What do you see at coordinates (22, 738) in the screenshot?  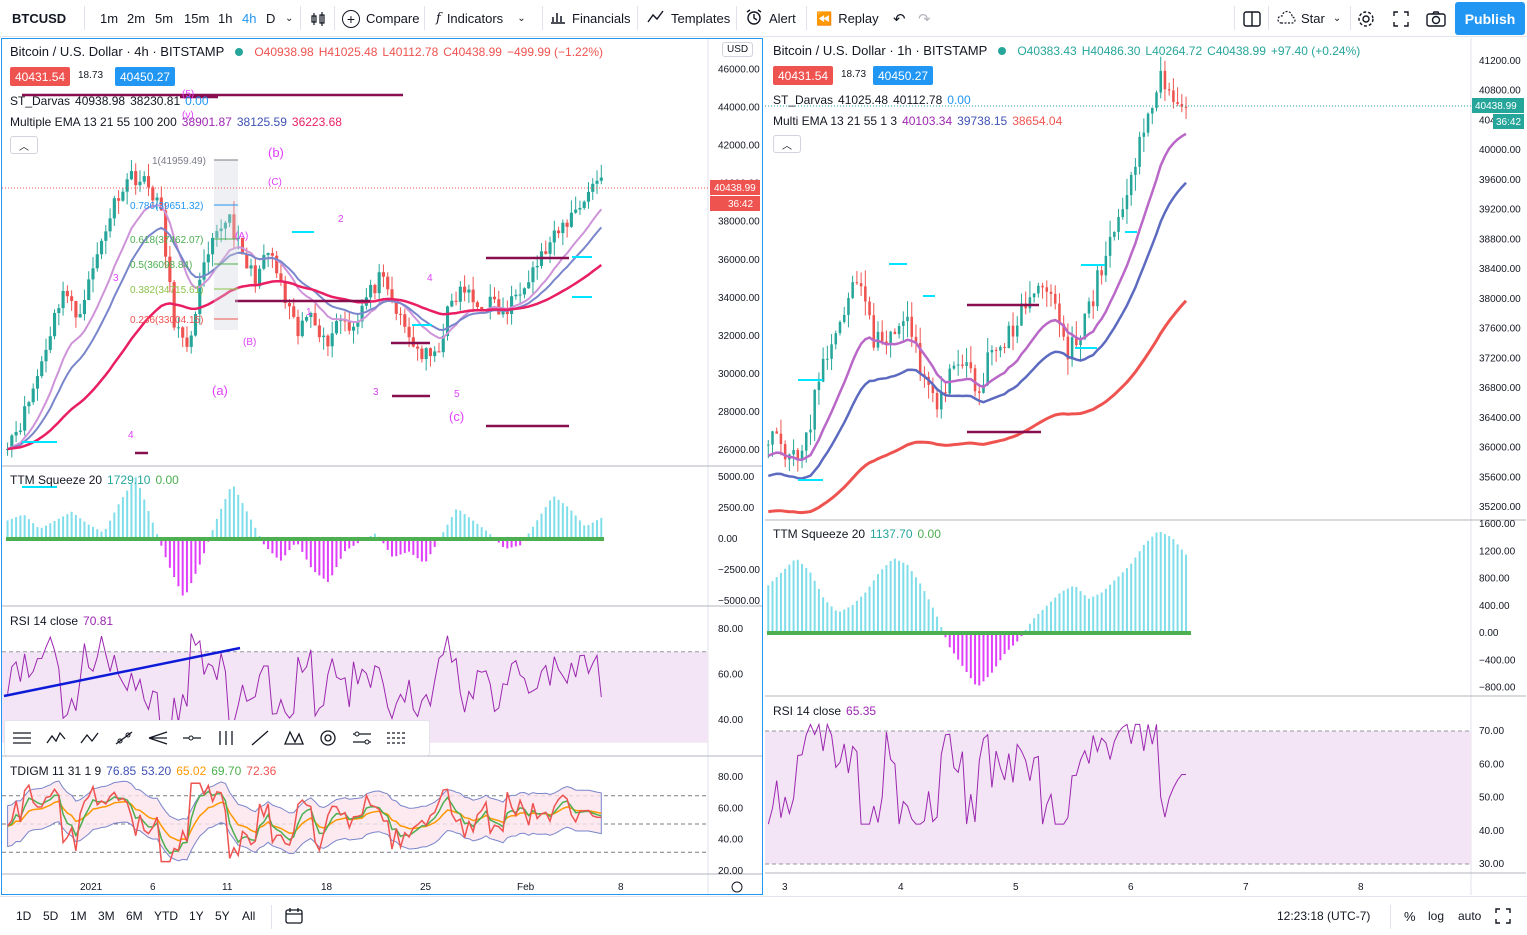 I see `lines-tool-icon` at bounding box center [22, 738].